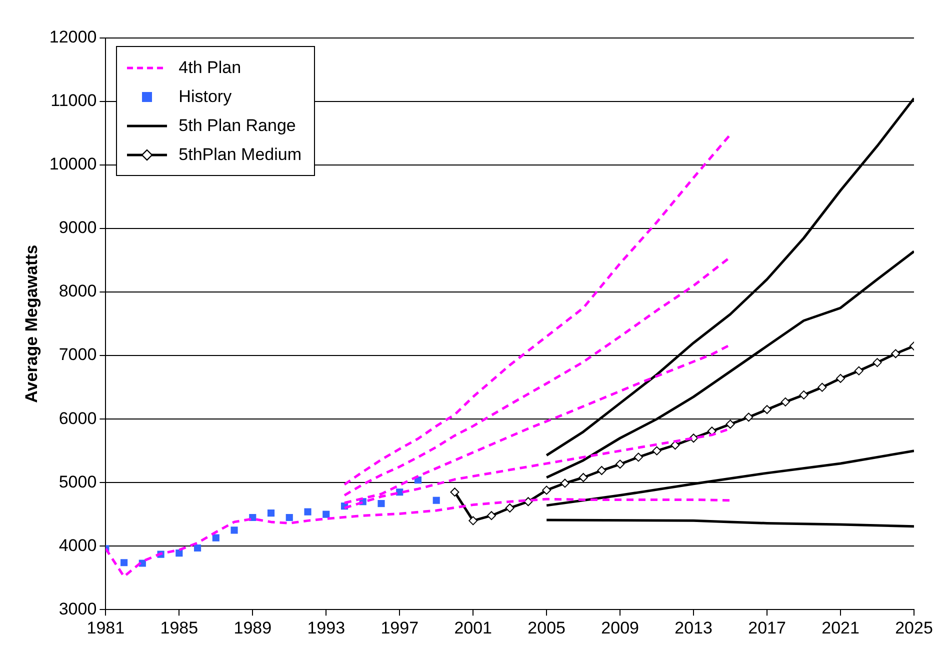 The image size is (952, 660). Describe the element at coordinates (419, 538) in the screenshot. I see `line-series` at that location.